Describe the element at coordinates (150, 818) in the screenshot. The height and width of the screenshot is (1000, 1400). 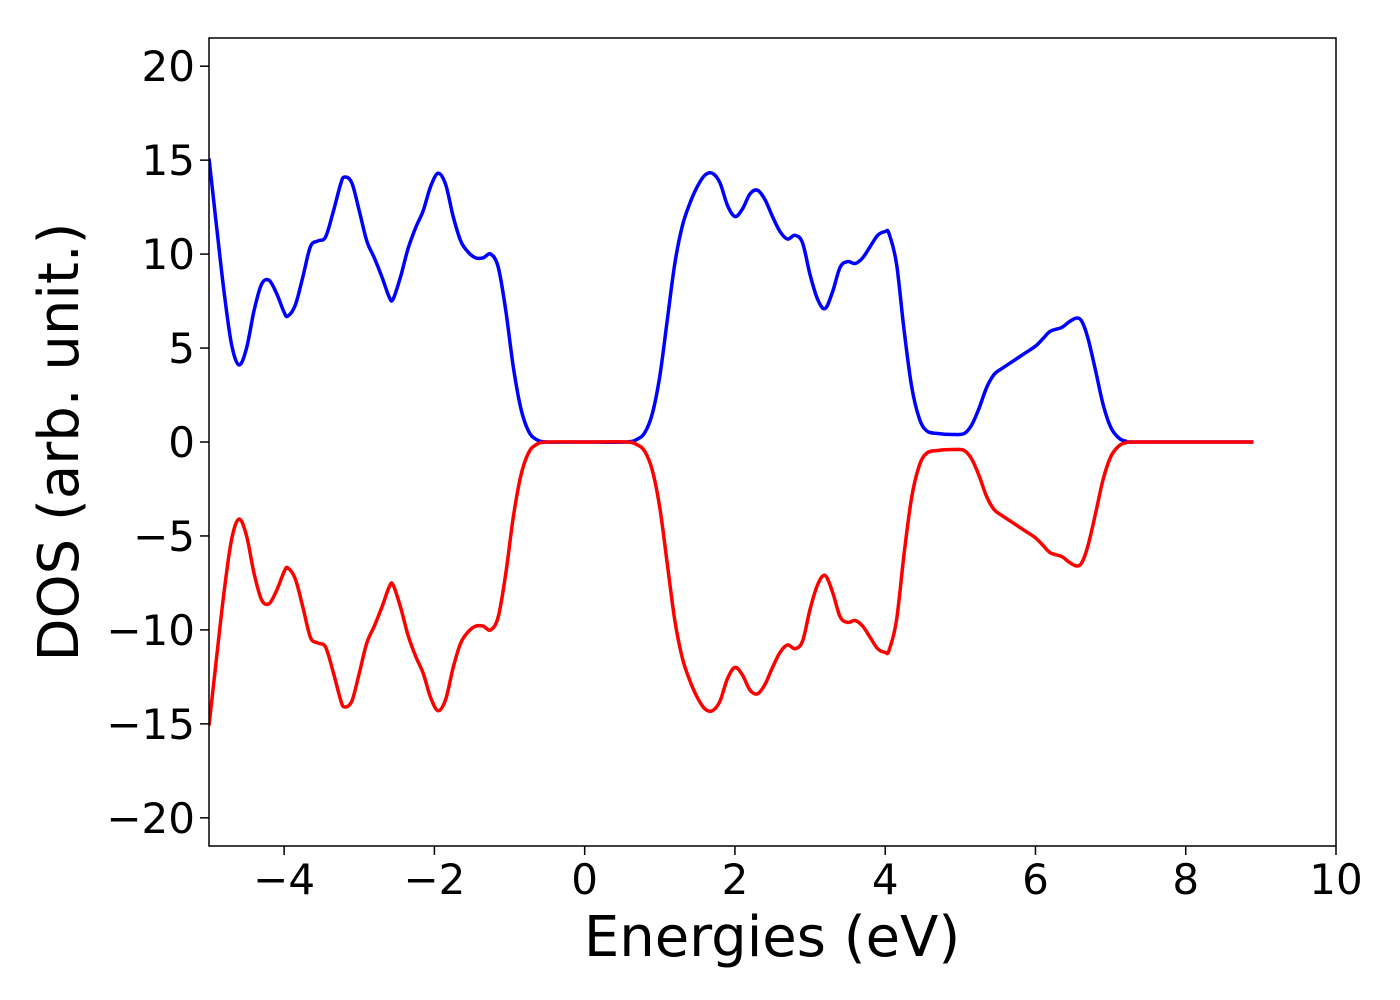
I see `y-tick-label: −20` at that location.